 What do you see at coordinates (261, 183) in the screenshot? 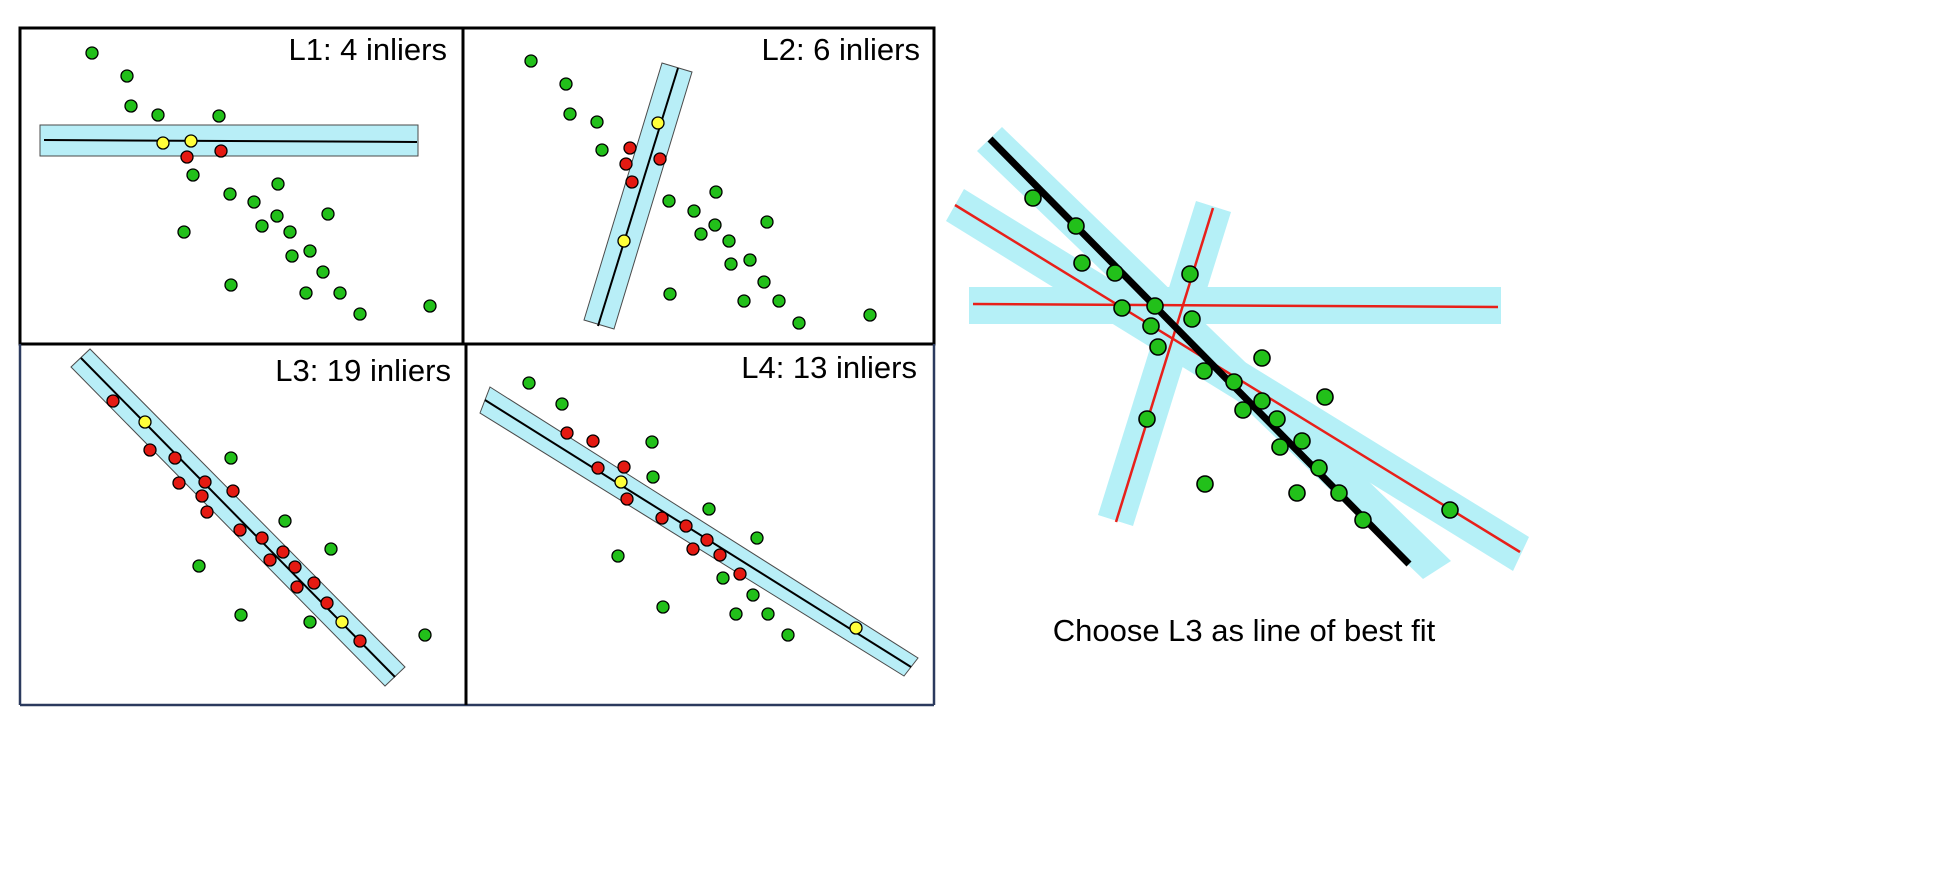
I see `l1-points` at bounding box center [261, 183].